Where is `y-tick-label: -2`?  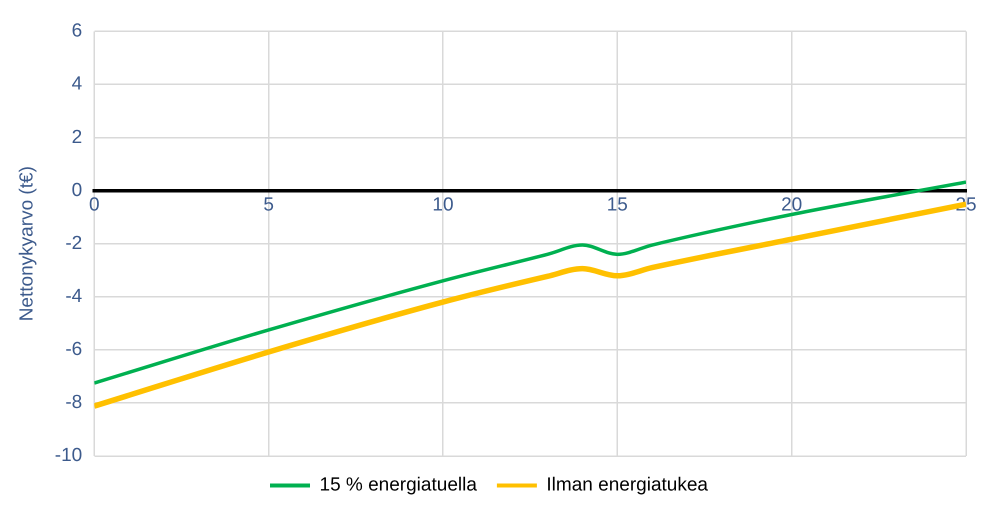
y-tick-label: -2 is located at coordinates (73, 243).